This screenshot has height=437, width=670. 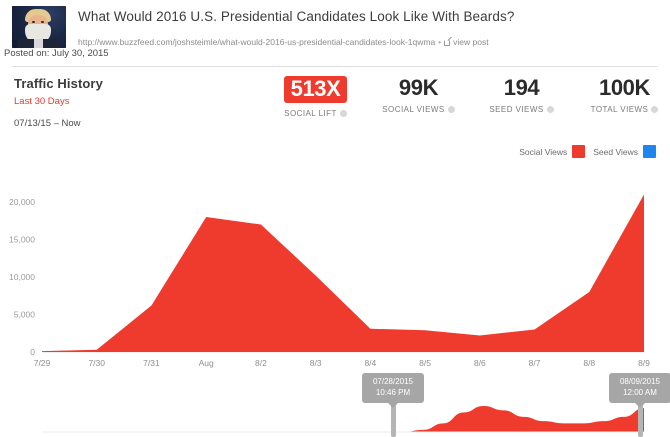 I want to click on legend-item-social-views: Social Views, so click(x=552, y=151).